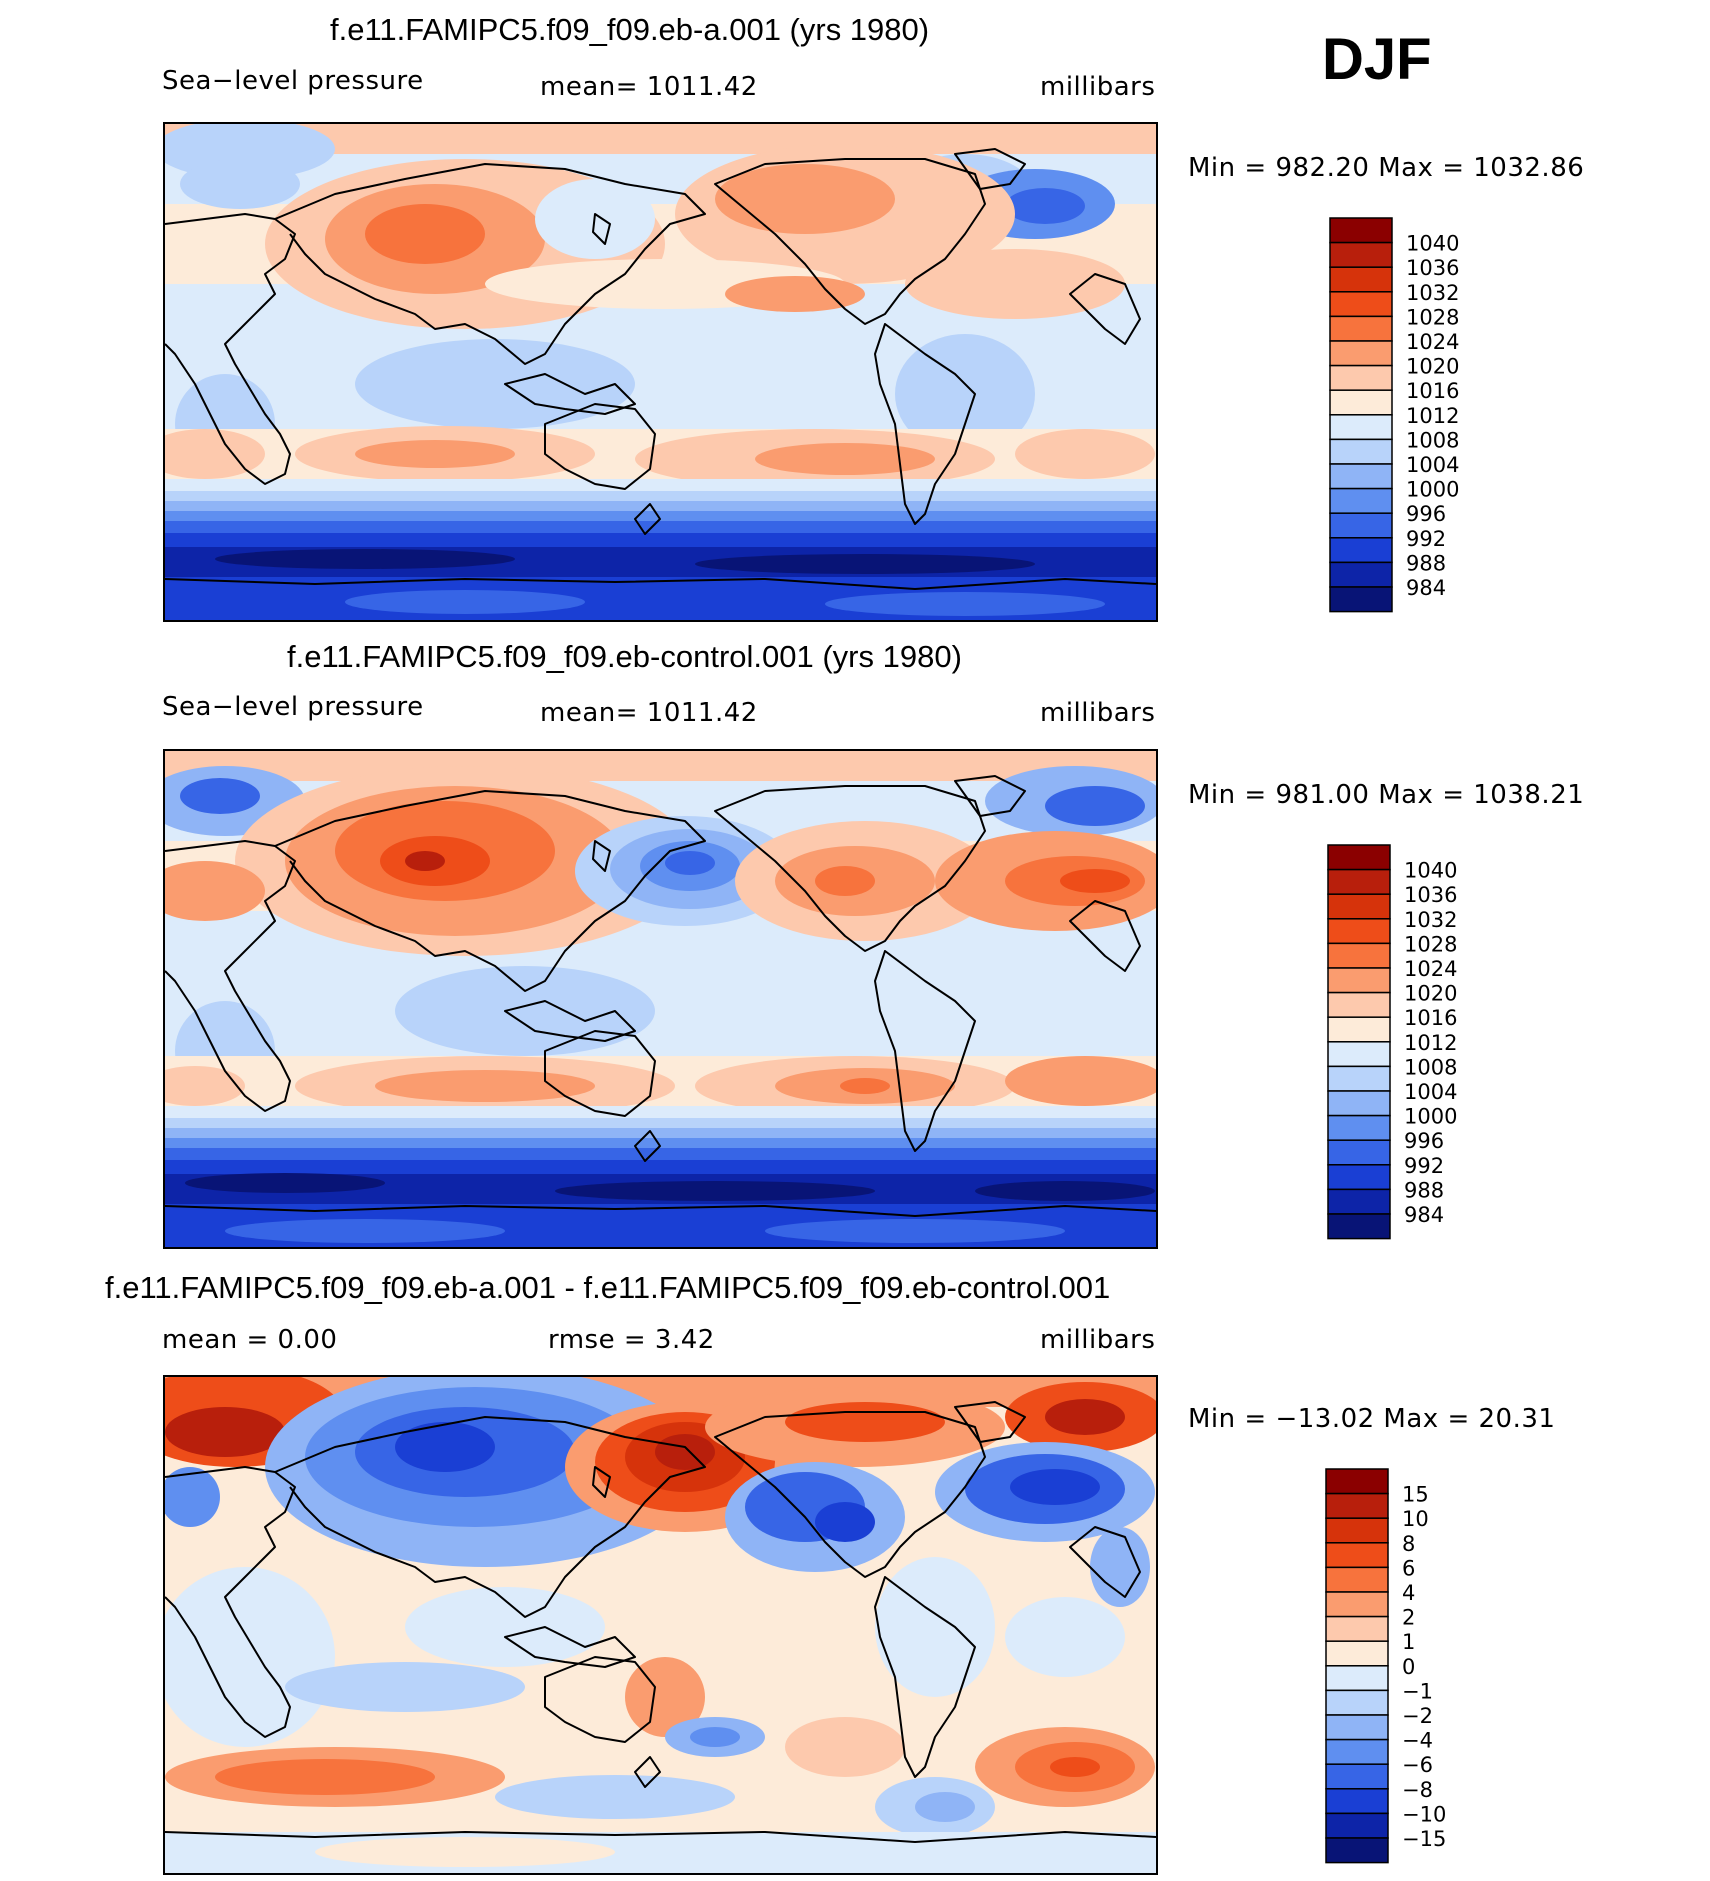 This screenshot has height=1881, width=1710. What do you see at coordinates (1408, 1642) in the screenshot?
I see `colorbar-tick-label: 1` at bounding box center [1408, 1642].